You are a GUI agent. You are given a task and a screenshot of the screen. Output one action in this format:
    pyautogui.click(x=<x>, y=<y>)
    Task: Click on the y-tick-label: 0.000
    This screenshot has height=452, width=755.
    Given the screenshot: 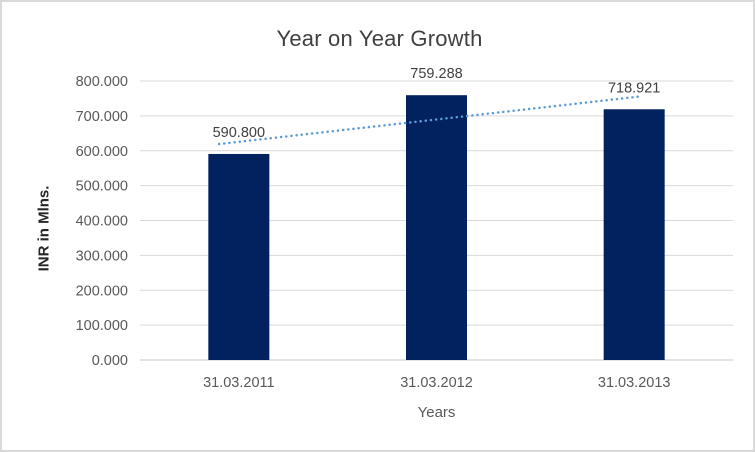 What is the action you would take?
    pyautogui.click(x=110, y=361)
    